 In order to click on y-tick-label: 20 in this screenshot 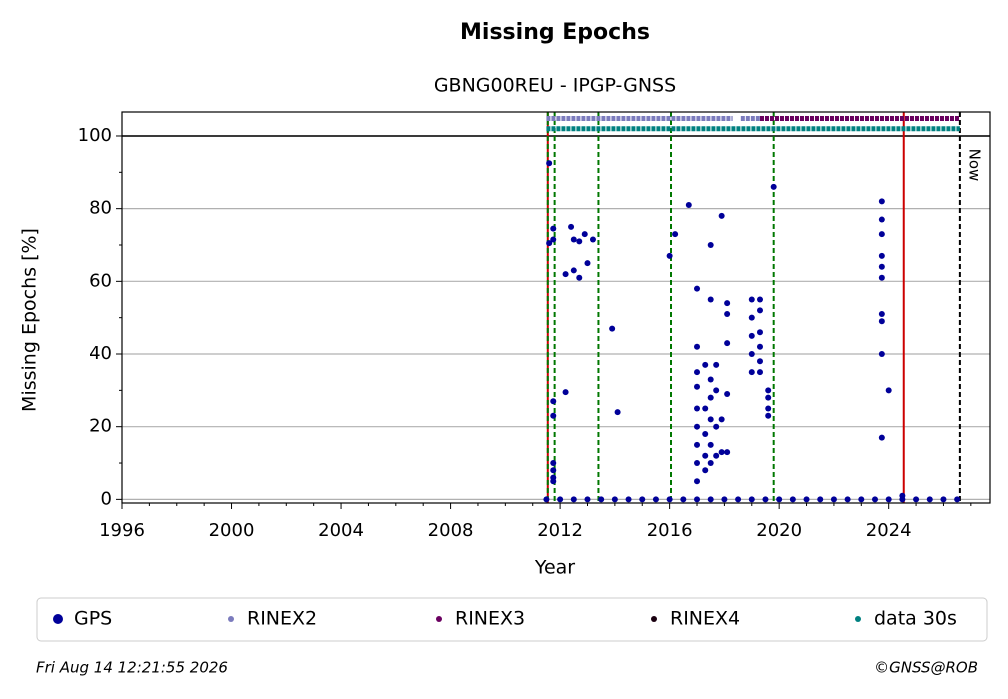, I will do `click(100, 426)`.